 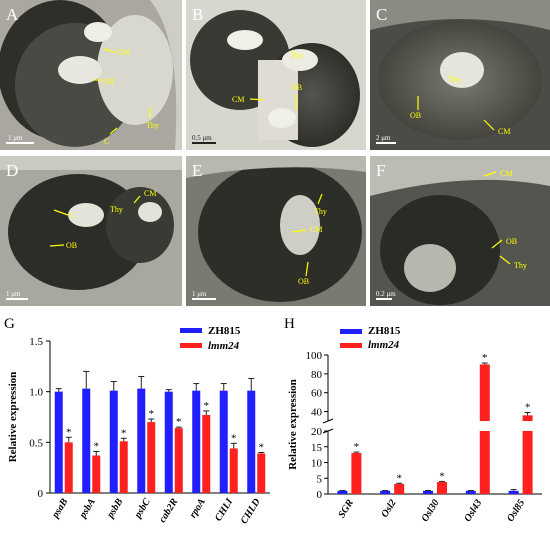 What do you see at coordinates (199, 294) in the screenshot?
I see `scale-bar-e: 1 μm` at bounding box center [199, 294].